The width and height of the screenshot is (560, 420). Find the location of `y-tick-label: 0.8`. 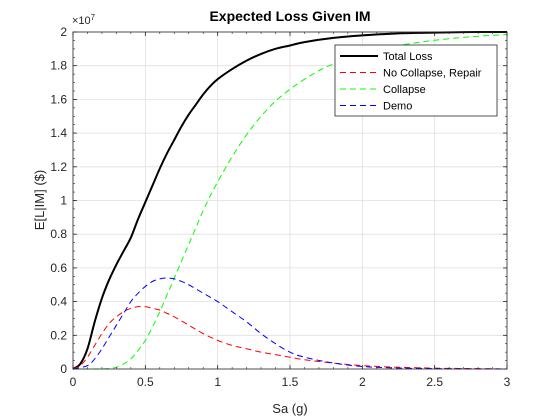

y-tick-label: 0.8 is located at coordinates (58, 234).